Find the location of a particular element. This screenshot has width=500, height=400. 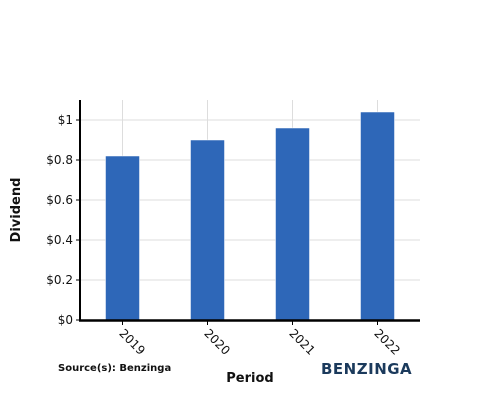

bar-2019 is located at coordinates (122, 238).